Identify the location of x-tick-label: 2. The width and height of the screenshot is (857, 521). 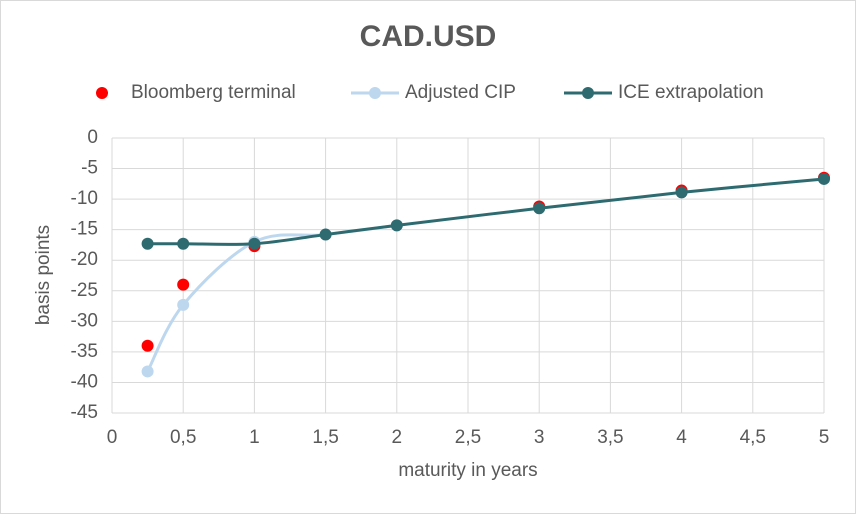
(397, 437).